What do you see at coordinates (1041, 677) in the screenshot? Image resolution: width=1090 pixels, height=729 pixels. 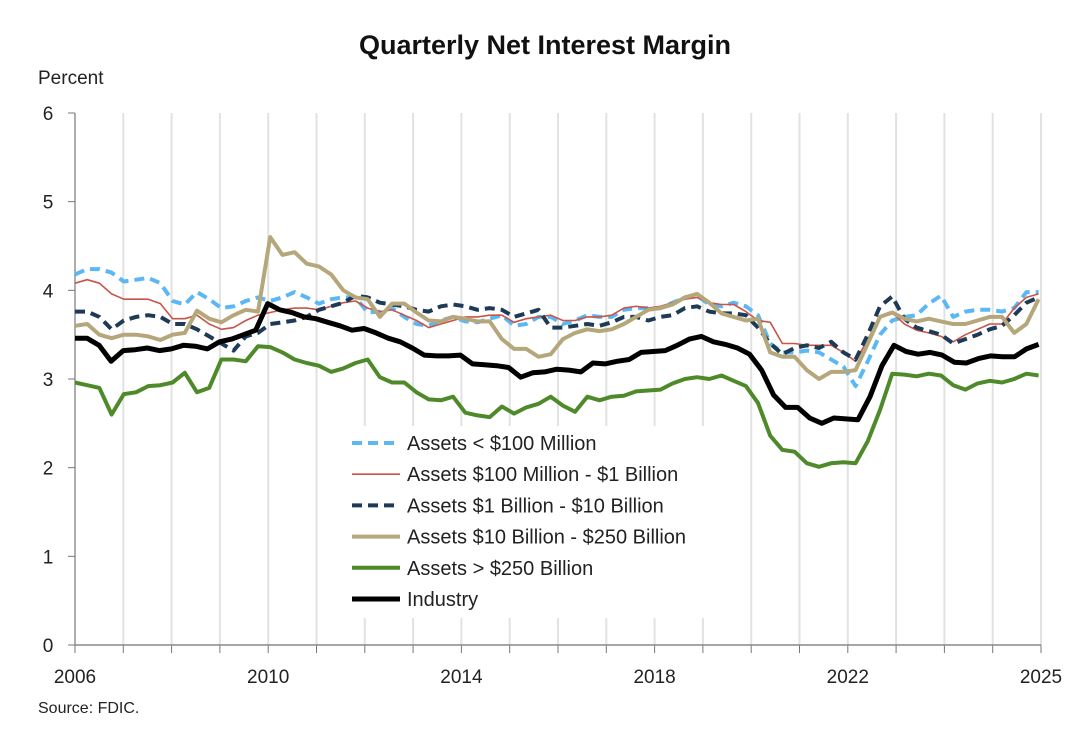 I see `x-tick-label: 2025` at bounding box center [1041, 677].